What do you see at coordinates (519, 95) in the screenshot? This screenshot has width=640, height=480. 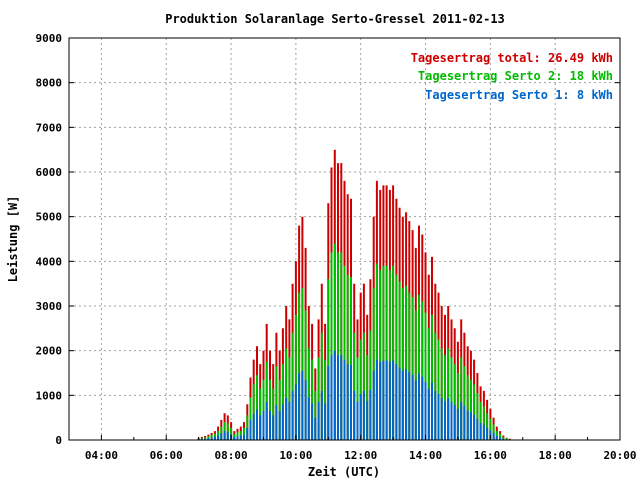 I see `legend-serto-1: Tagesertrag Serto 1: 8 kWh` at bounding box center [519, 95].